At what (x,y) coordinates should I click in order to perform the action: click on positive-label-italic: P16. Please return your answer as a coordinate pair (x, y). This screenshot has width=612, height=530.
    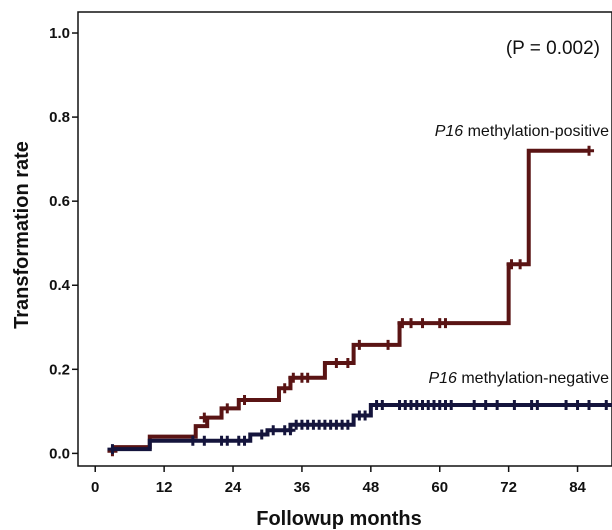
    Looking at the image, I should click on (449, 131).